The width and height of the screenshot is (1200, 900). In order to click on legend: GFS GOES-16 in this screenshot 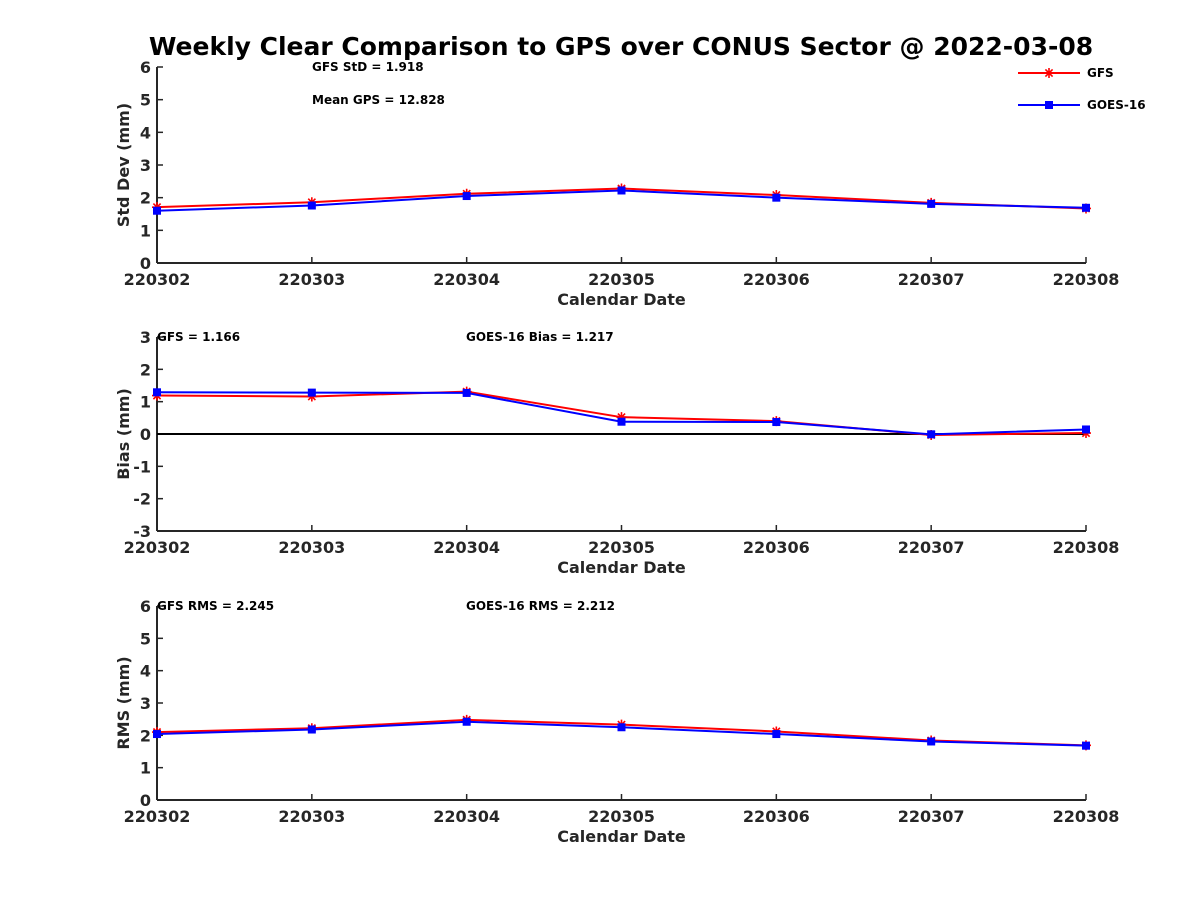, I will do `click(1082, 89)`.